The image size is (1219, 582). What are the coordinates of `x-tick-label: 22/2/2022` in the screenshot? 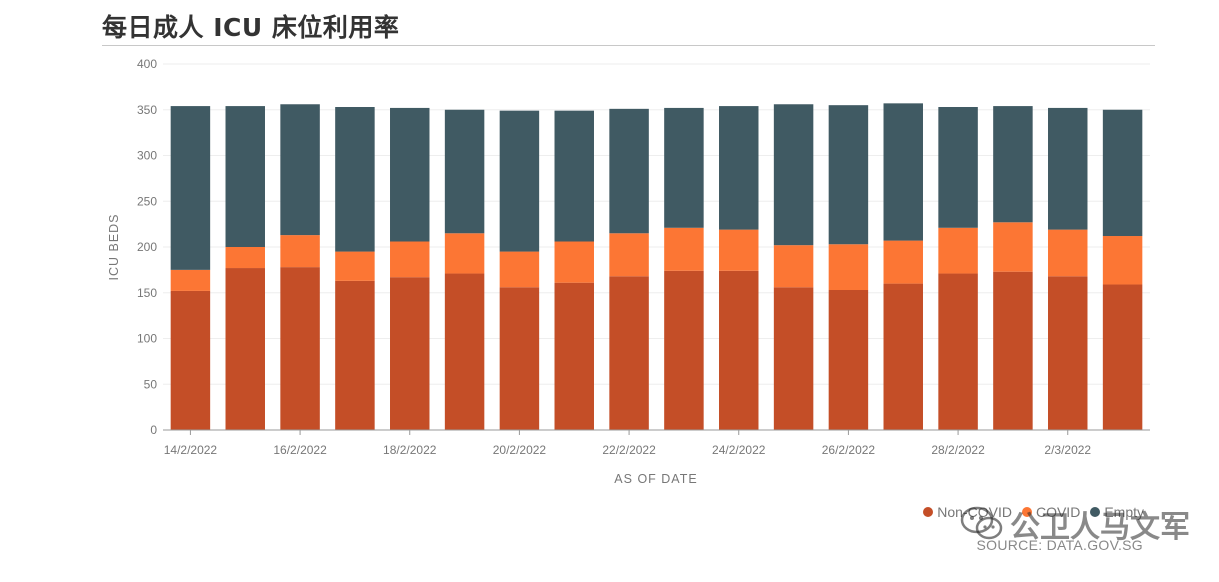 It's located at (629, 450).